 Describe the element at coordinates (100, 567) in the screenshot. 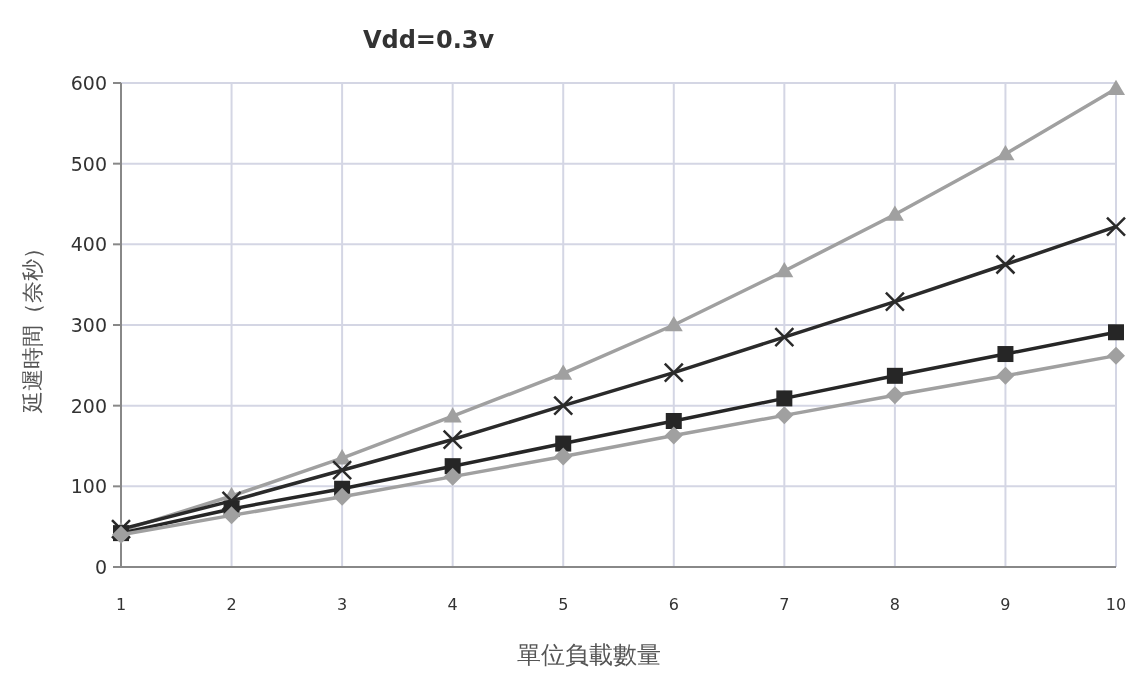

I see `y-tick-label: 0` at that location.